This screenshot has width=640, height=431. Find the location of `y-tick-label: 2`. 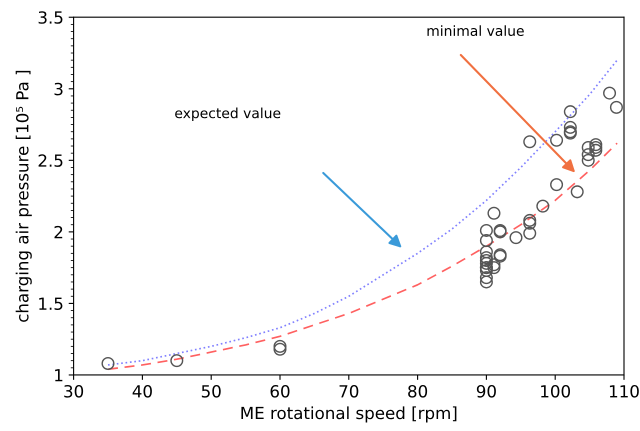

y-tick-label: 2 is located at coordinates (58, 232).